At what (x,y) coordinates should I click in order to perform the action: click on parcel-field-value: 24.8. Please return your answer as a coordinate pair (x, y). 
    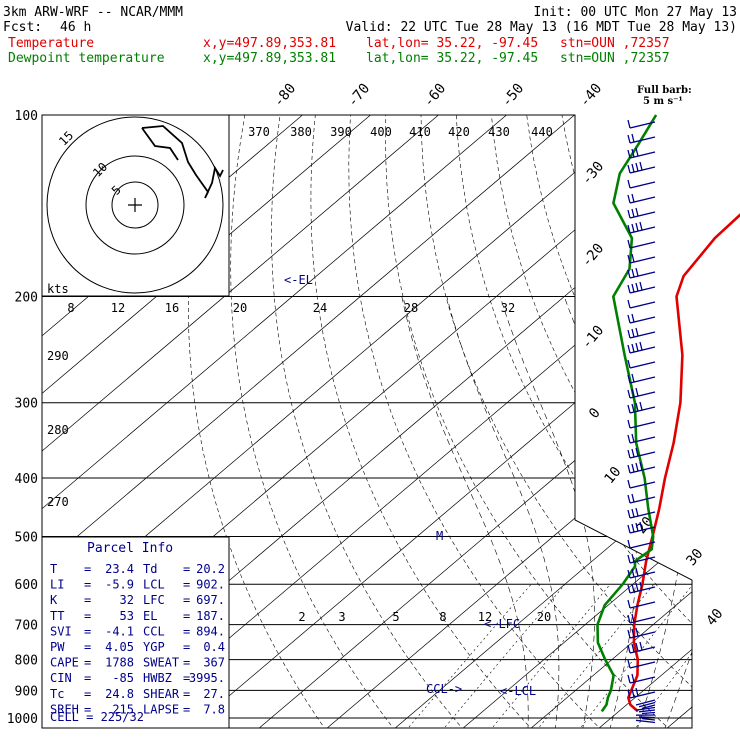
    Looking at the image, I should click on (119, 694).